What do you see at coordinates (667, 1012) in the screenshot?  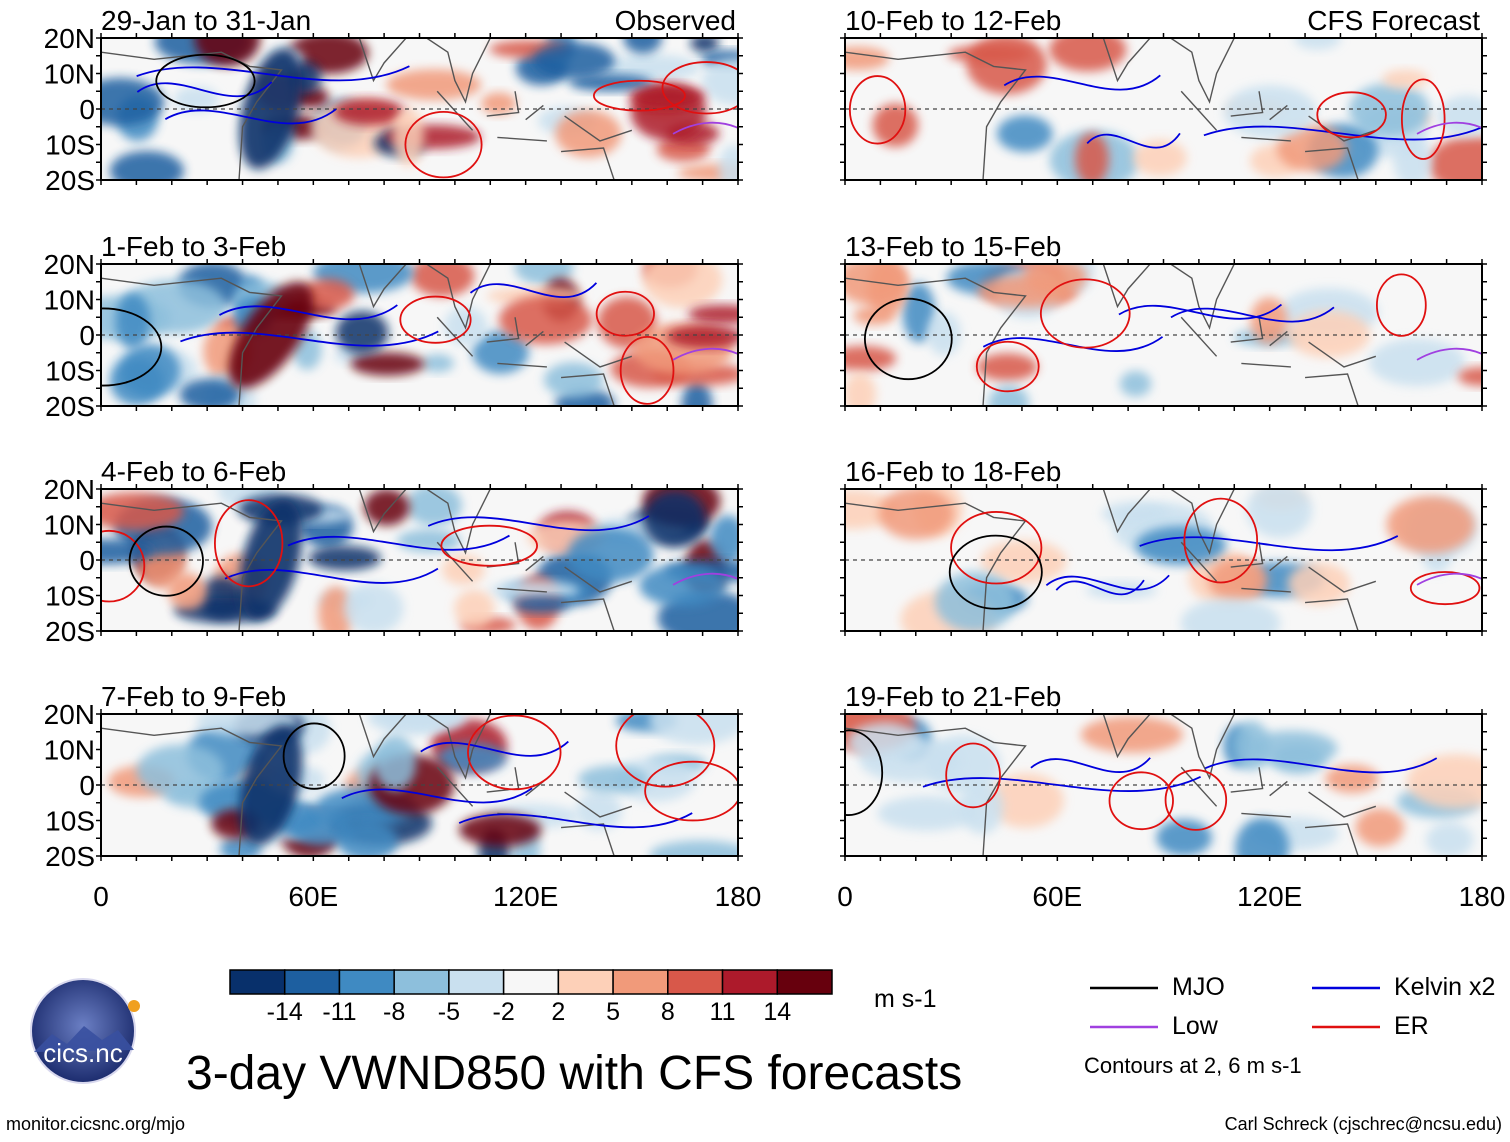 I see `colorbar-tick-label: 8` at bounding box center [667, 1012].